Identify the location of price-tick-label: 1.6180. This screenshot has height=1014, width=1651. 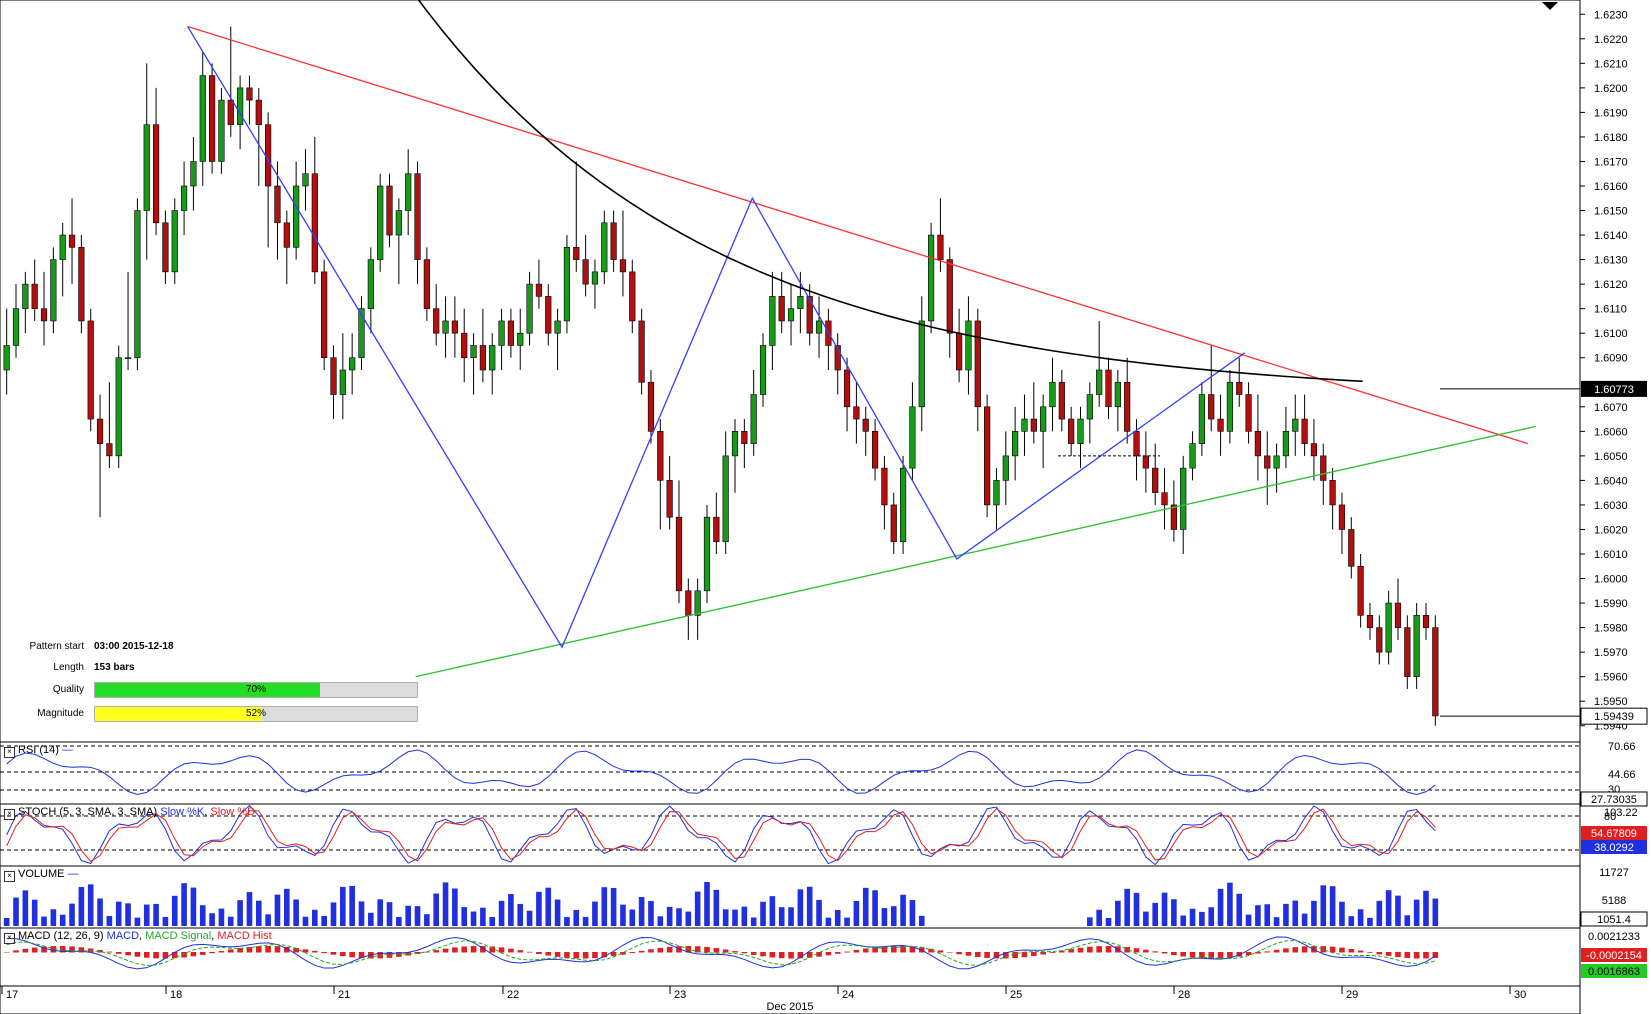
(1611, 138).